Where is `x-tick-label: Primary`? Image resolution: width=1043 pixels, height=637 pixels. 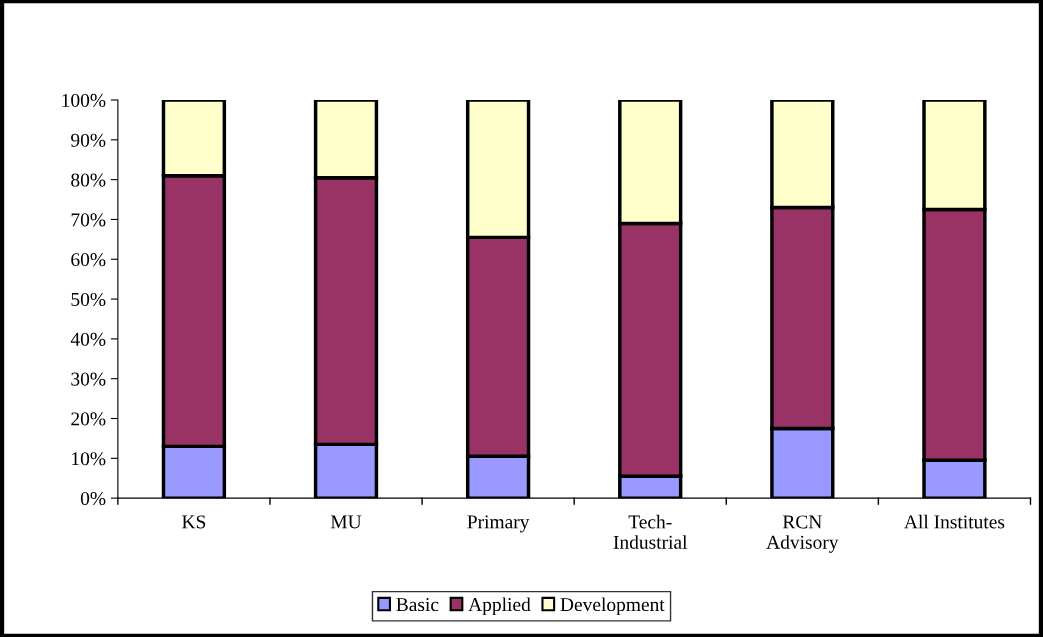
x-tick-label: Primary is located at coordinates (498, 524).